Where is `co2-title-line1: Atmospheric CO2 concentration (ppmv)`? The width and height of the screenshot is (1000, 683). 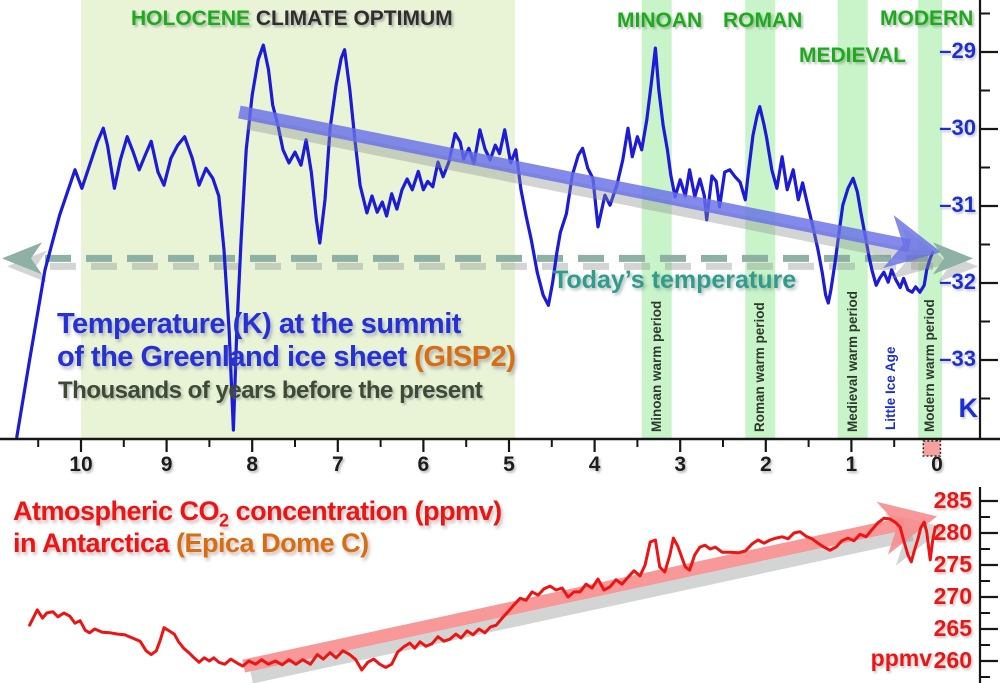
co2-title-line1: Atmospheric CO2 concentration (ppmv) is located at coordinates (257, 513).